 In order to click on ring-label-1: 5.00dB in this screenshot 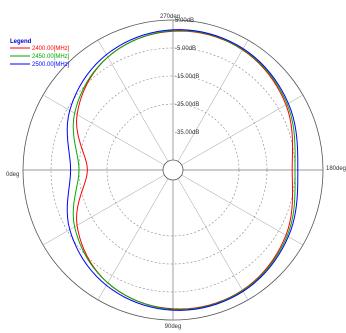, I will do `click(184, 21)`.